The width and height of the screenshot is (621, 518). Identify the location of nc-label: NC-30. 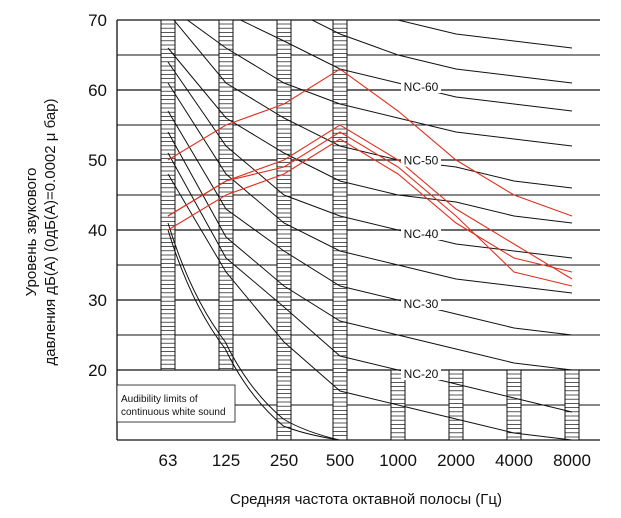
(421, 304).